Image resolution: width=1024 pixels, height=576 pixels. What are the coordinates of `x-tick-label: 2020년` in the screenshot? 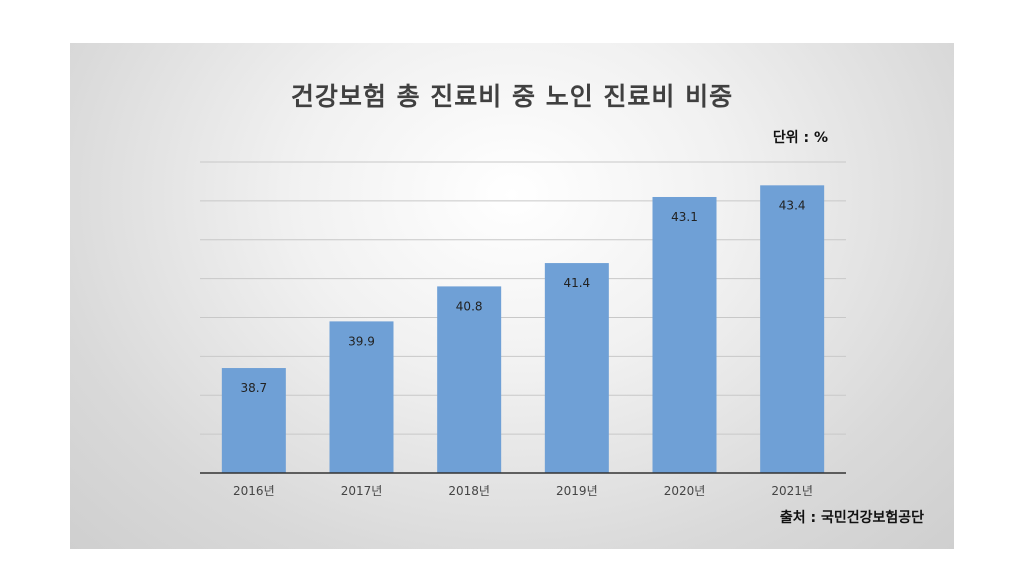 It's located at (685, 491).